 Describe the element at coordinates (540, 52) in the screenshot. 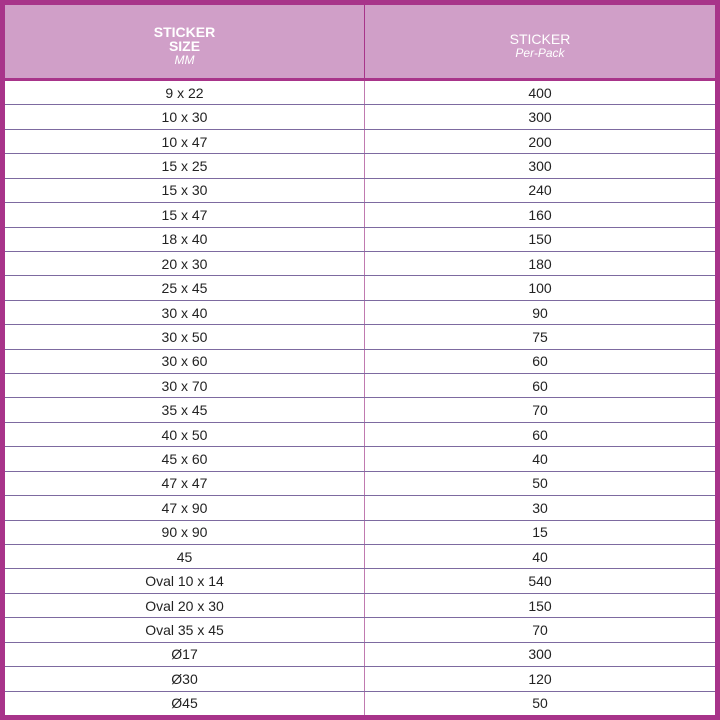

I see `header-count-line2: Per-Pack` at that location.